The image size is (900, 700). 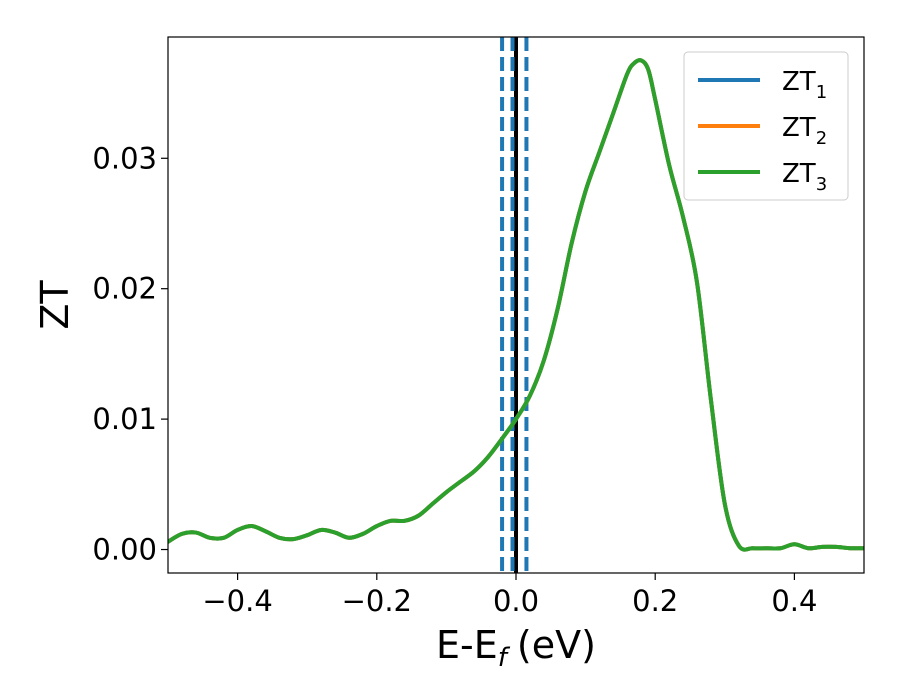 I want to click on y-tick-label: 0.01, so click(x=124, y=419).